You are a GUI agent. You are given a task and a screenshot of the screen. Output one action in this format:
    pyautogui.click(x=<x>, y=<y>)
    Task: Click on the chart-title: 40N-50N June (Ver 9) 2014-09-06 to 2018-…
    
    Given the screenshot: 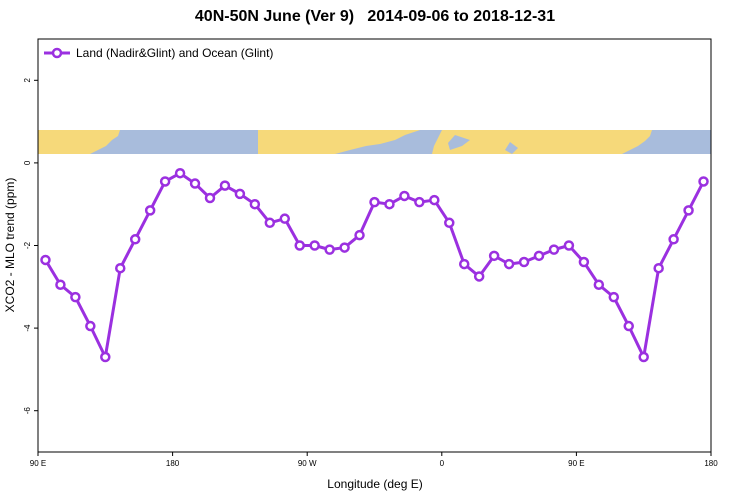 What is the action you would take?
    pyautogui.click(x=375, y=16)
    